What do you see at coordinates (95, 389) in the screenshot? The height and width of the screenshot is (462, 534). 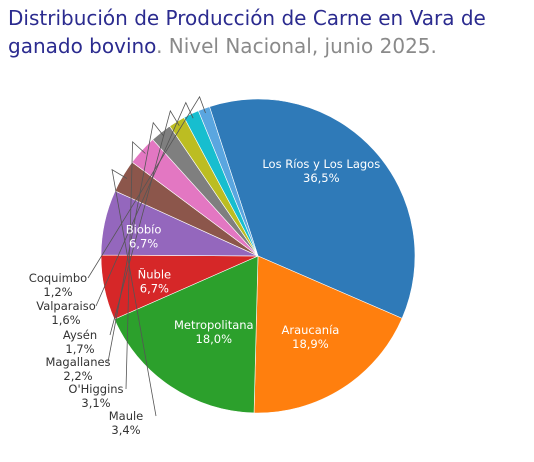 I see `slice-name: O'Higgins` at bounding box center [95, 389].